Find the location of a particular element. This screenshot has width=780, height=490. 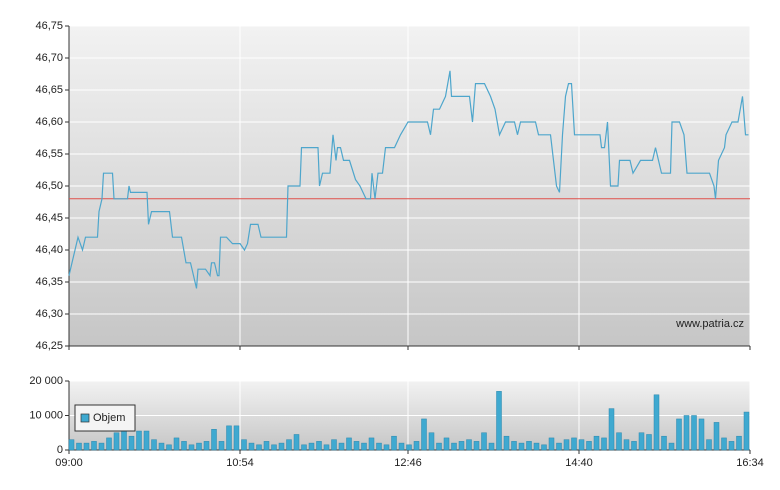

y-tick-label: 46,70 is located at coordinates (49, 58).